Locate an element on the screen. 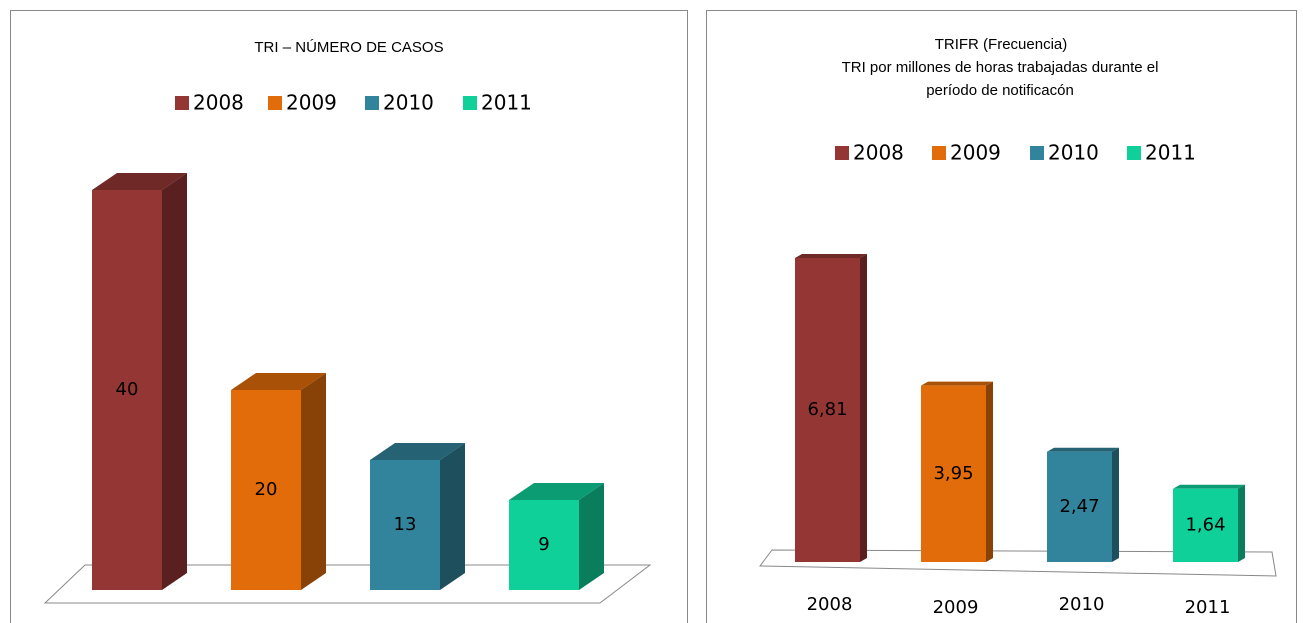 The height and width of the screenshot is (623, 1303). chart-title: TRIFR (Frecuencia) is located at coordinates (1001, 44).